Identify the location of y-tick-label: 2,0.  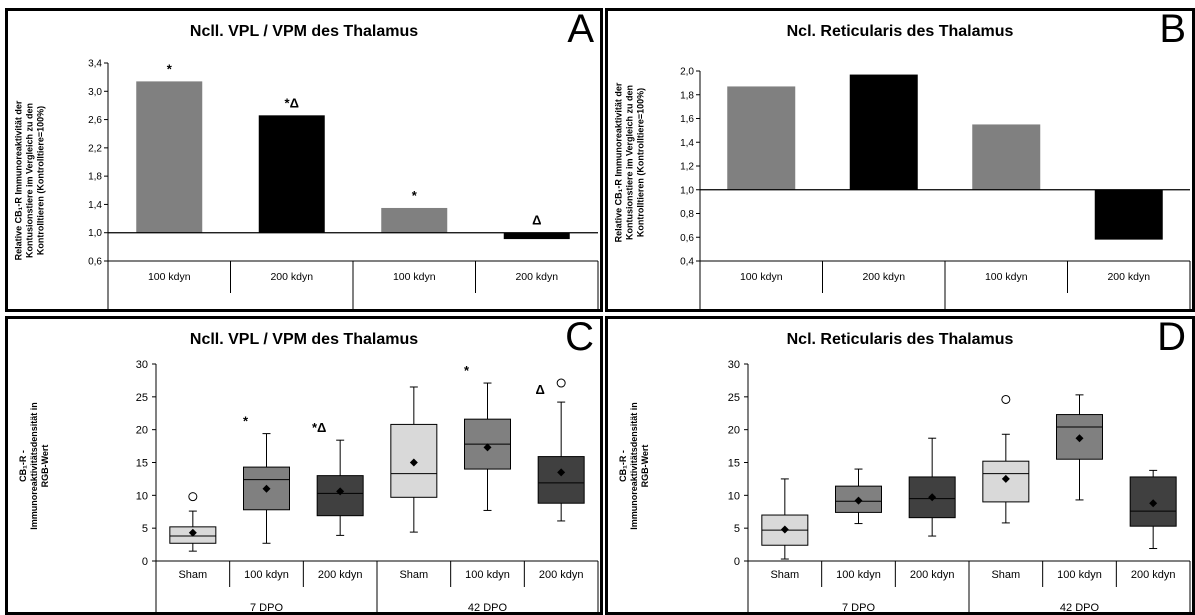
(687, 72).